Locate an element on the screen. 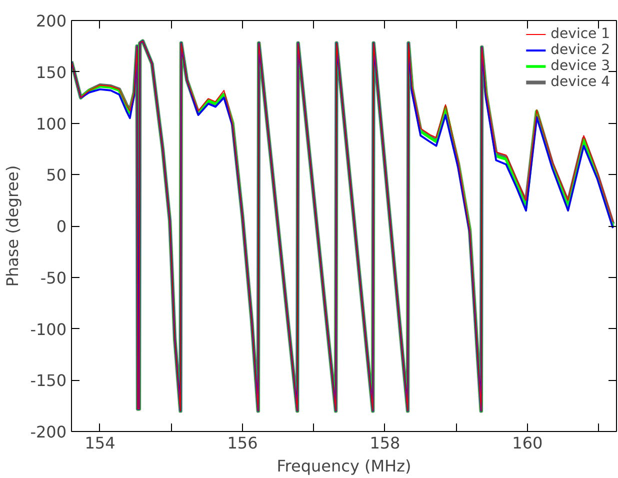 The width and height of the screenshot is (618, 478). y-tick-label: -50 is located at coordinates (53, 278).